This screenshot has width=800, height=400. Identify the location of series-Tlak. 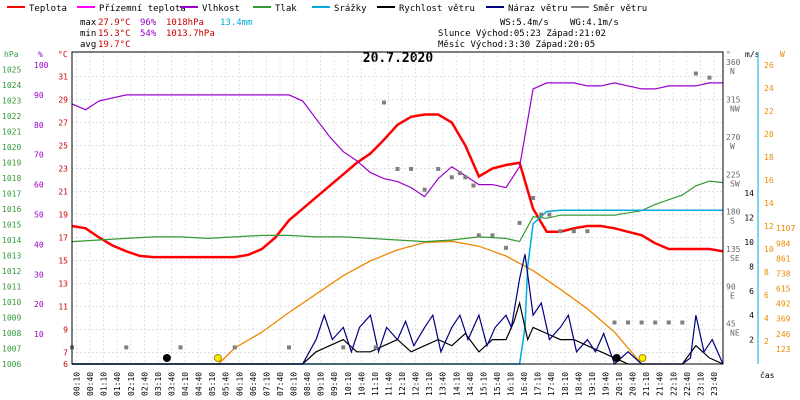
(397, 211).